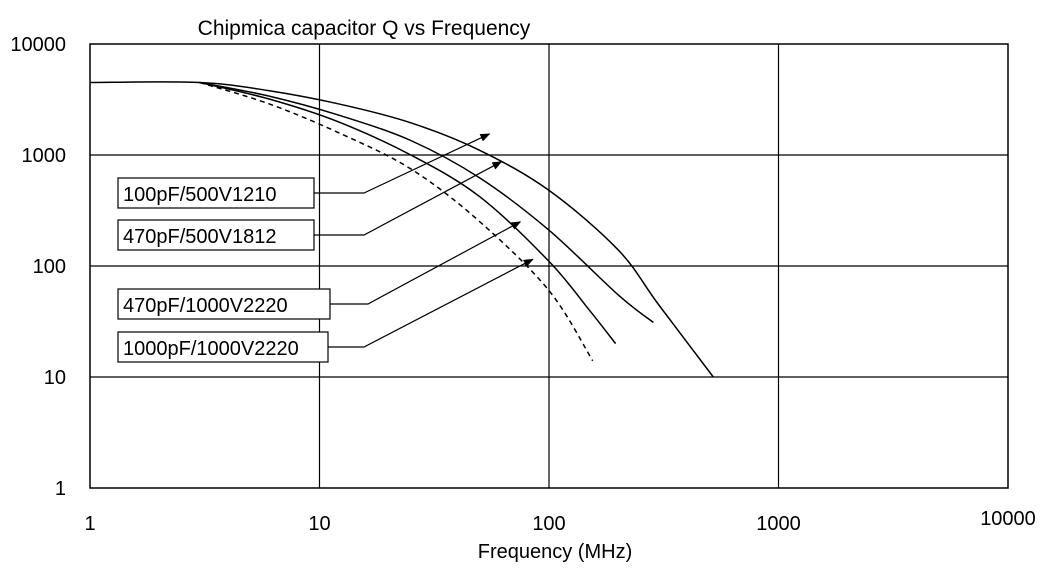 This screenshot has height=572, width=1052. What do you see at coordinates (60, 489) in the screenshot?
I see `y-tick-label: 1` at bounding box center [60, 489].